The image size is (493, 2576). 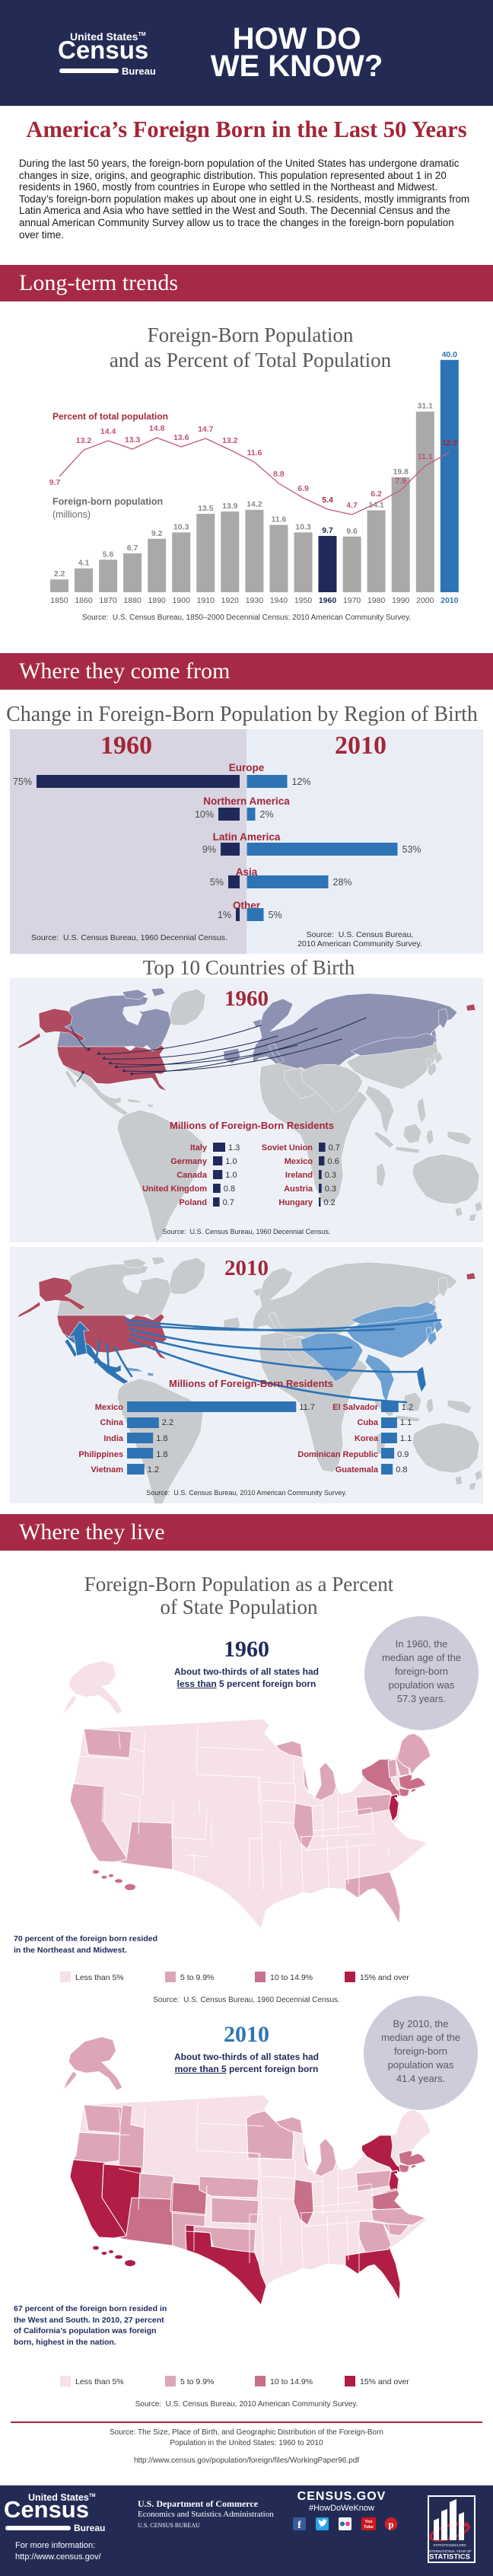 I want to click on svg-text: 14.7, so click(x=206, y=430).